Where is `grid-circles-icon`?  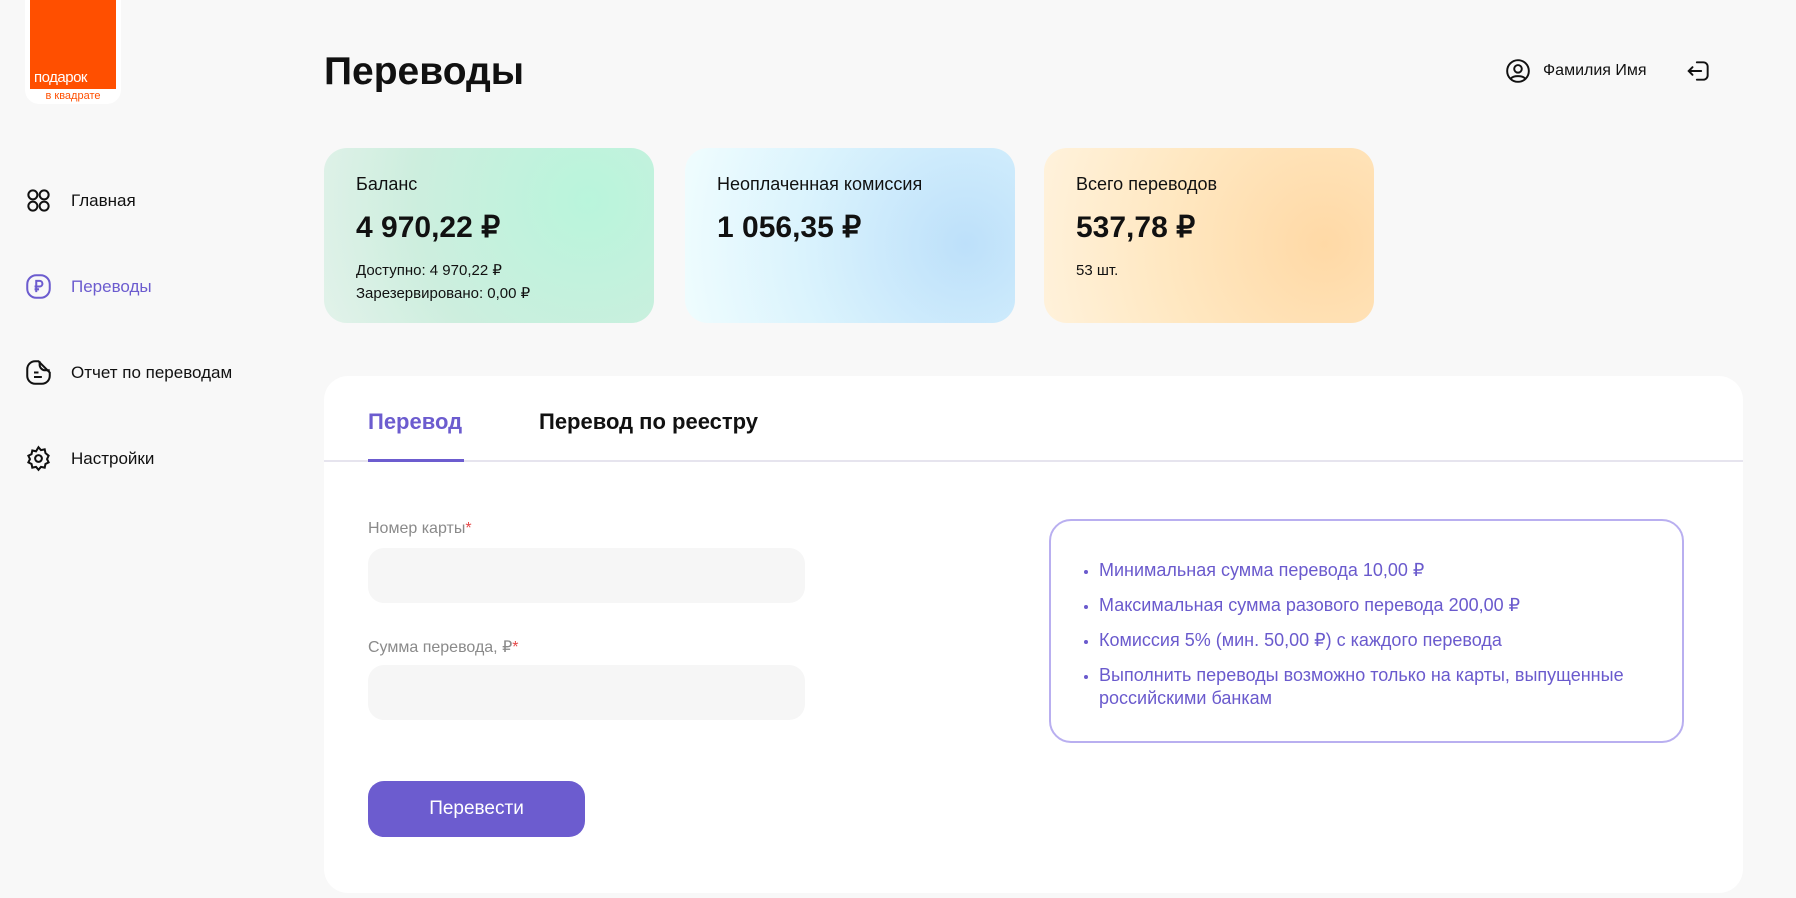
grid-circles-icon is located at coordinates (38, 200).